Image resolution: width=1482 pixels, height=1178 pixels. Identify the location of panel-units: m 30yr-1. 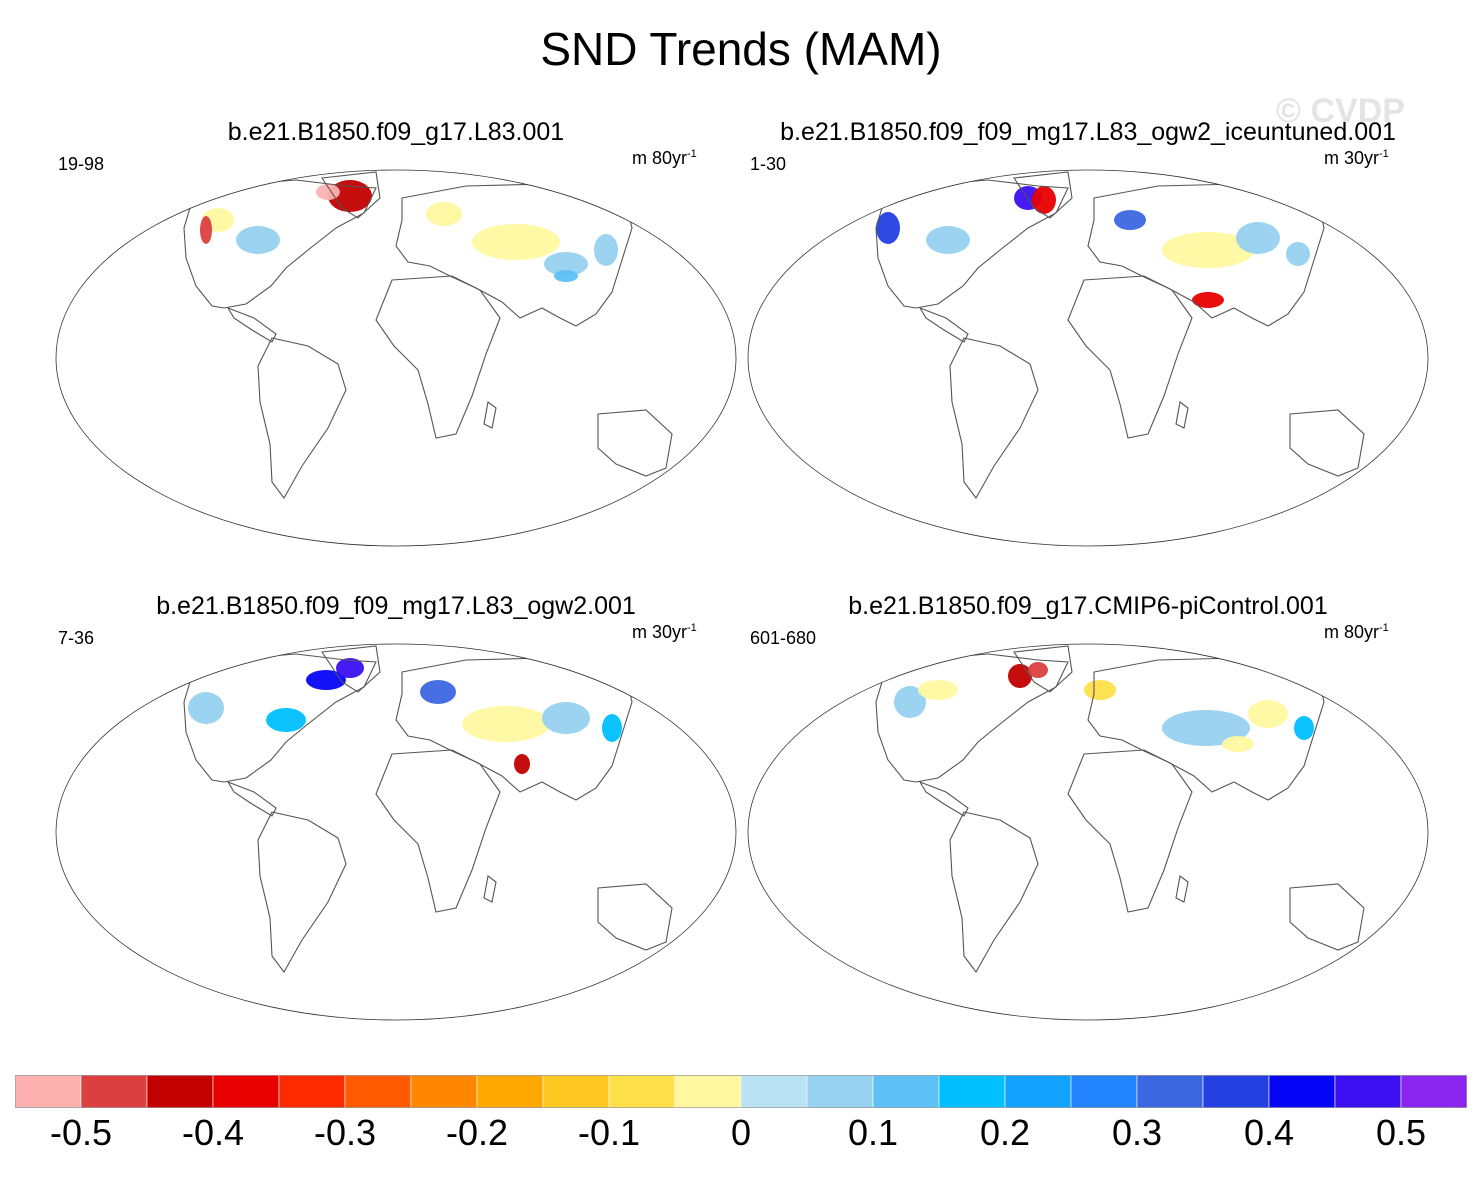
(1356, 158).